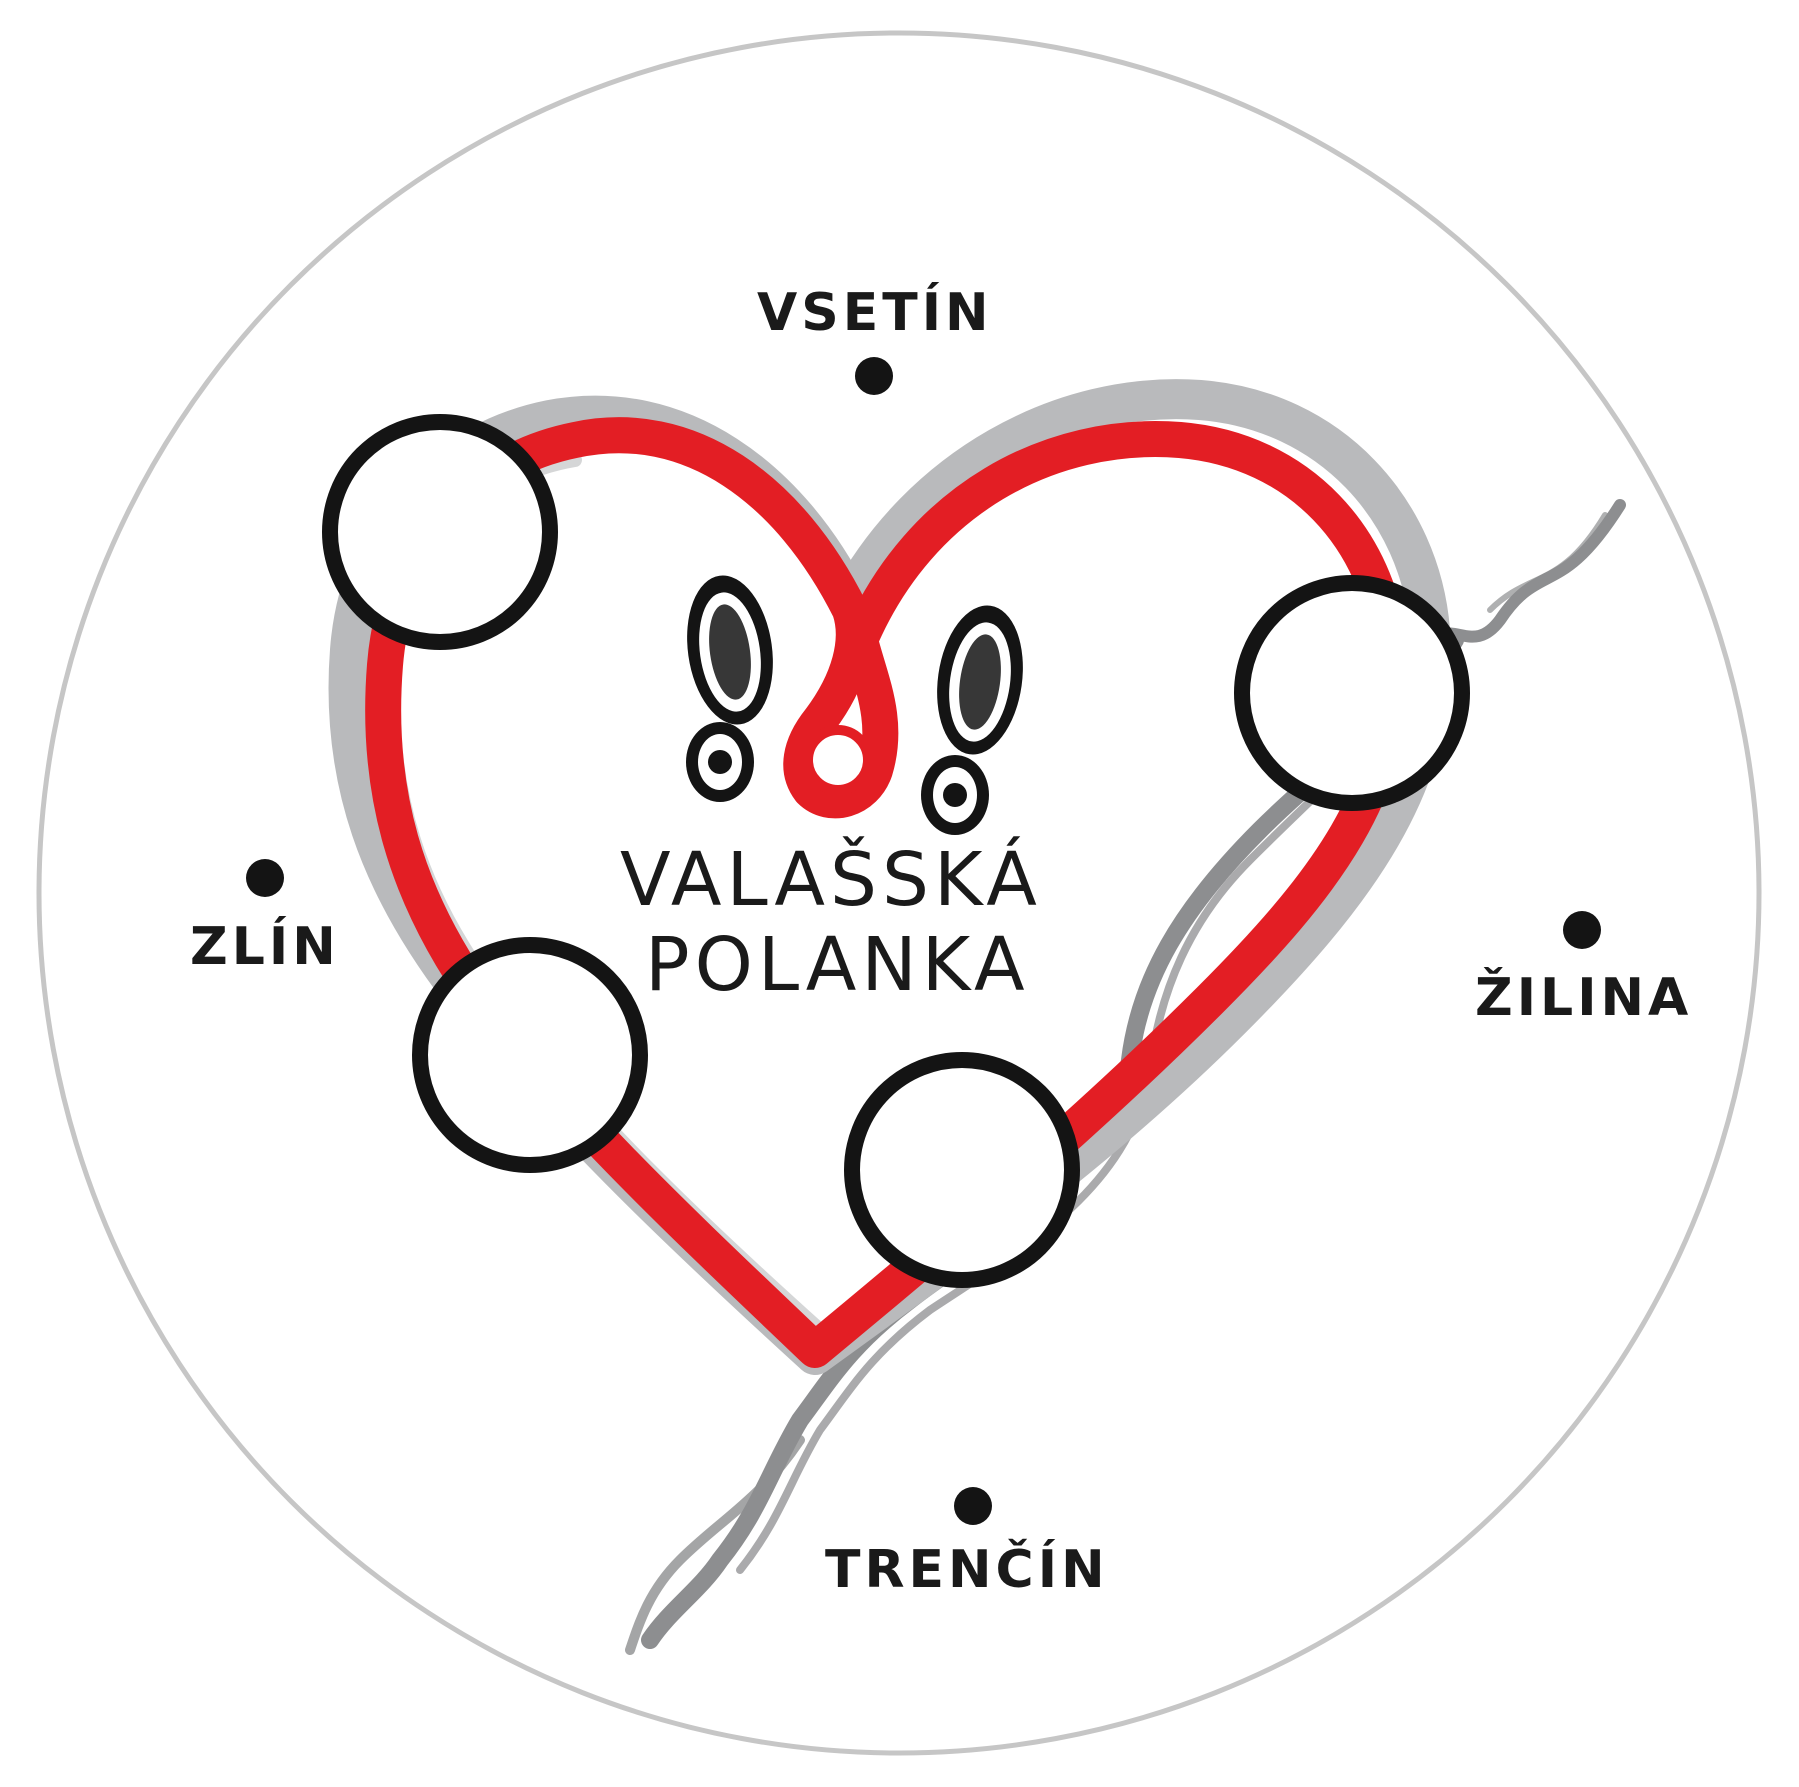 This screenshot has width=1799, height=1787. I want to click on city-dot-trencin, so click(973, 1506).